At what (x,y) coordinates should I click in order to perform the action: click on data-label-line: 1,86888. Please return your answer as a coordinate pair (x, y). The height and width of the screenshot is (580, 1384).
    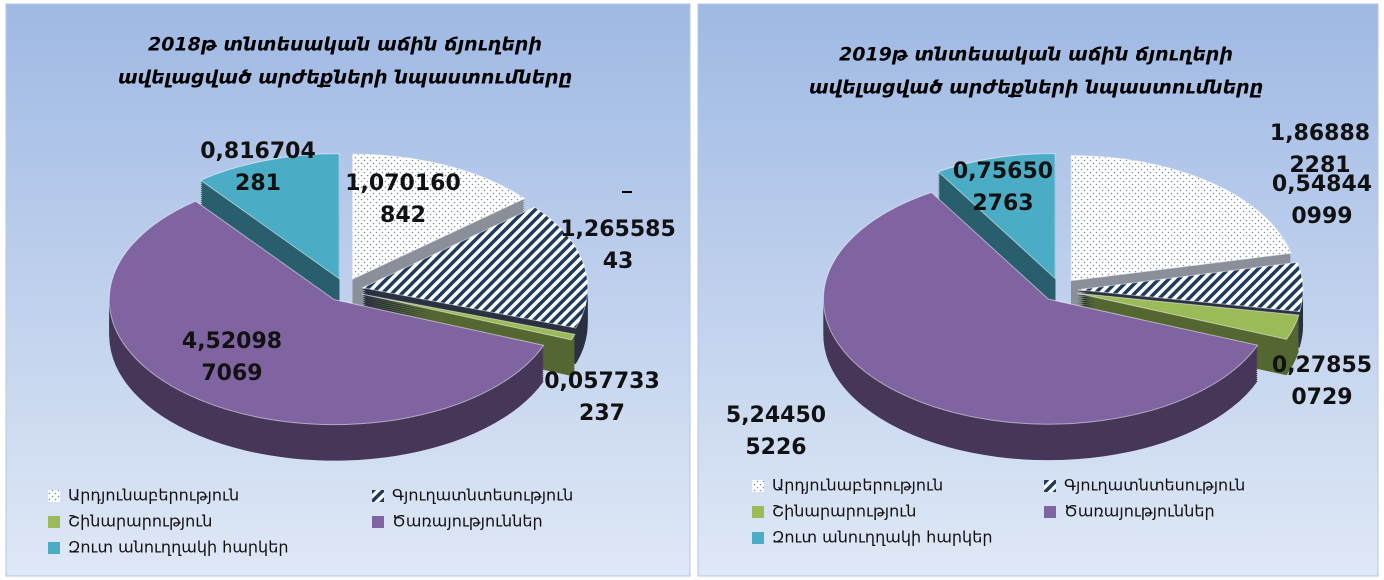
    Looking at the image, I should click on (1320, 133).